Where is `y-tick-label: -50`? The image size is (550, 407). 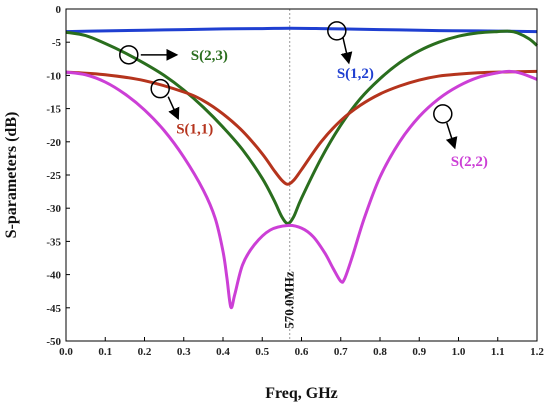 y-tick-label: -50 is located at coordinates (53, 342).